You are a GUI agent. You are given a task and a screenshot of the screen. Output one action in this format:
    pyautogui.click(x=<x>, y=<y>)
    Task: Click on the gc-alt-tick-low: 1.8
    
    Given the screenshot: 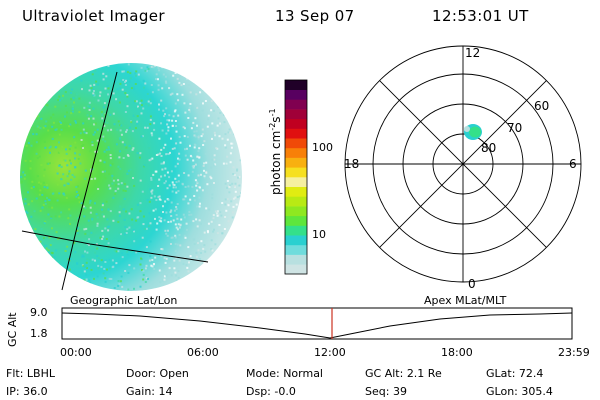 What is the action you would take?
    pyautogui.click(x=39, y=333)
    